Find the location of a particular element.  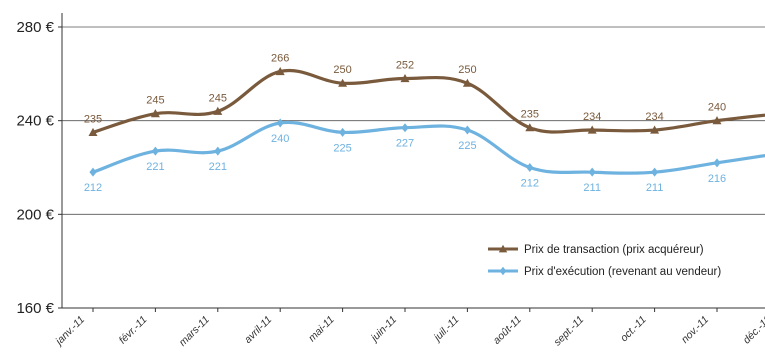

data-label-1: 240 is located at coordinates (280, 139).